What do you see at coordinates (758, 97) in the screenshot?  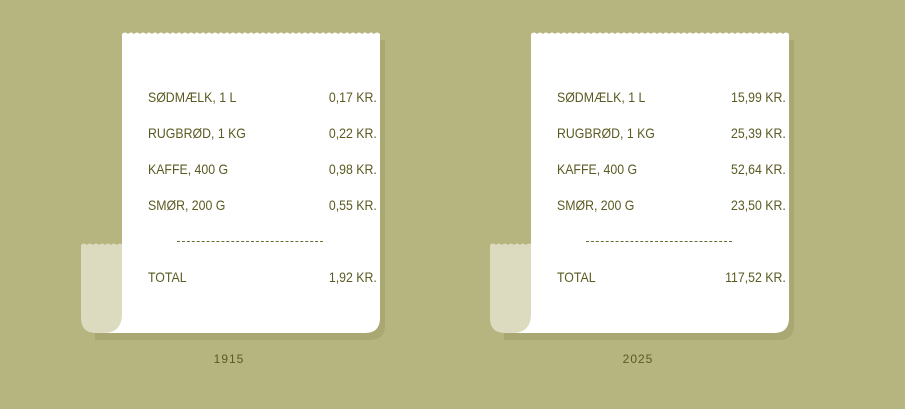 I see `item-price: 15,99 KR.` at bounding box center [758, 97].